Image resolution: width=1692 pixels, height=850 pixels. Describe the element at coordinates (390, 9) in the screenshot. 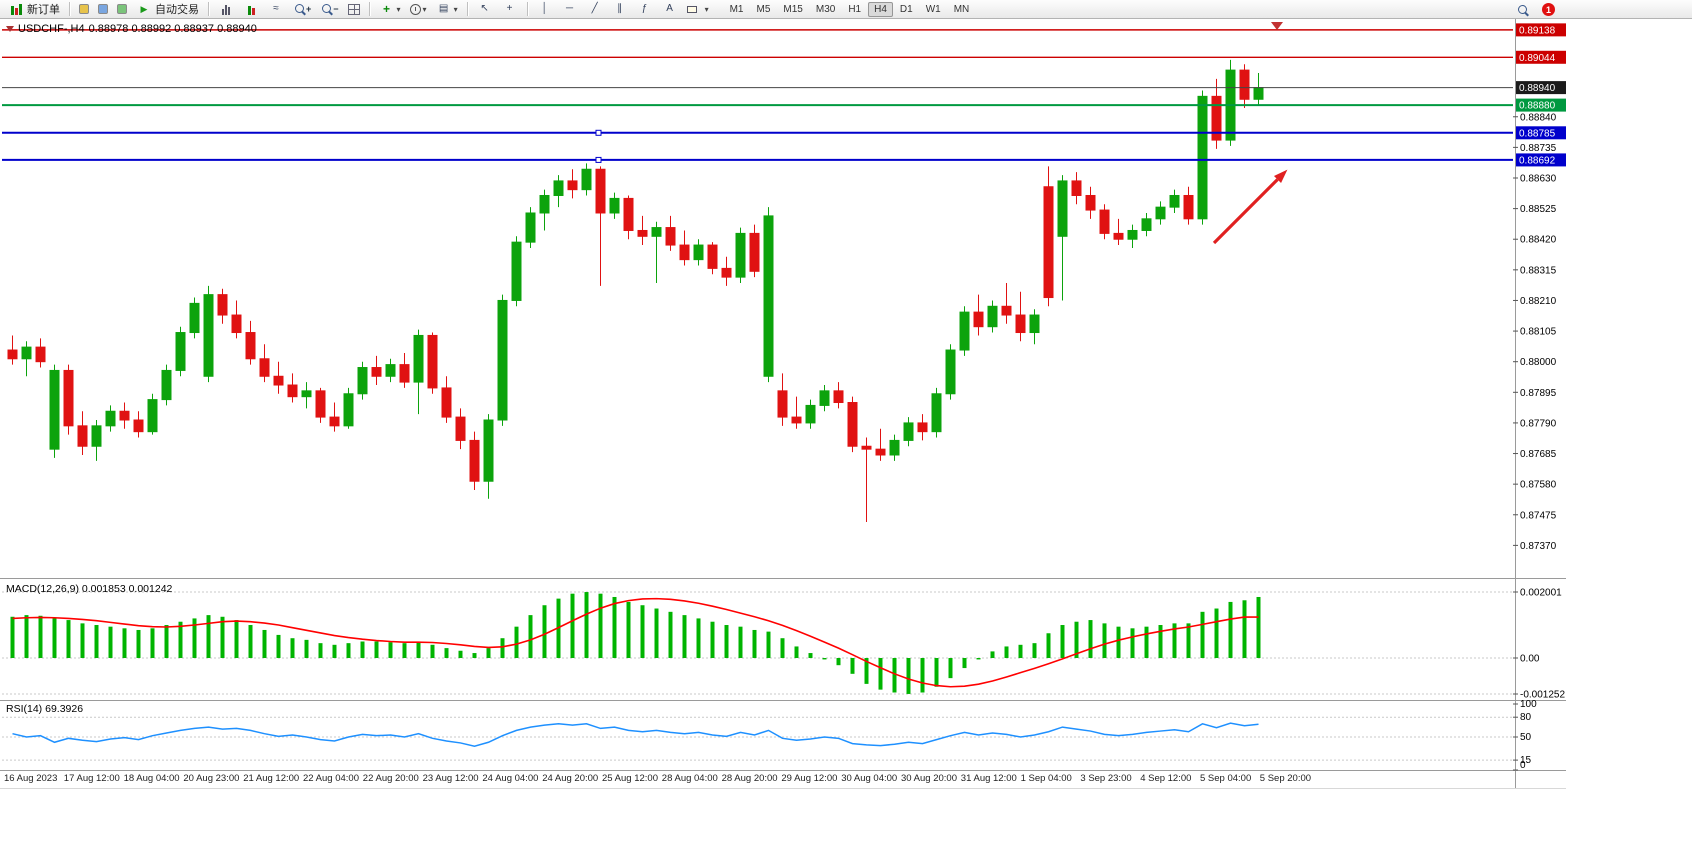

I see `indicators-button: + ▾` at that location.